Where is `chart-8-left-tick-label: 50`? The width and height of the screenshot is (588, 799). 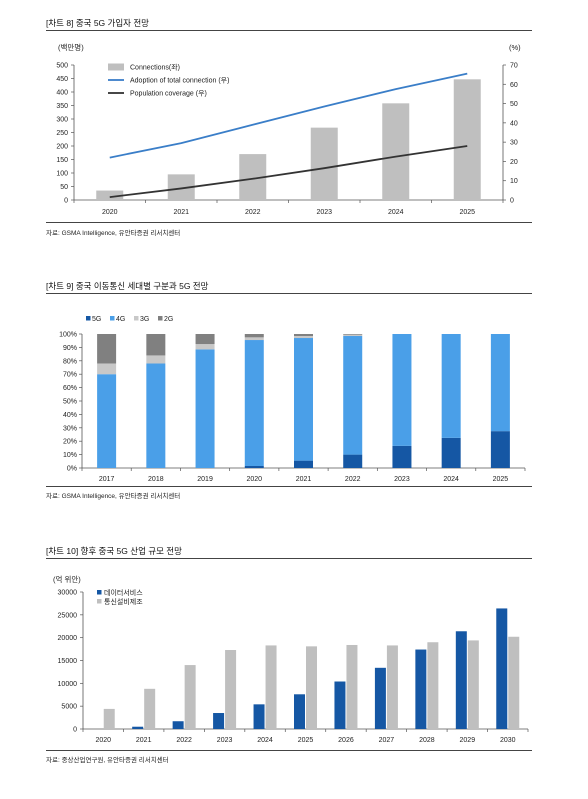 chart-8-left-tick-label: 50 is located at coordinates (64, 187).